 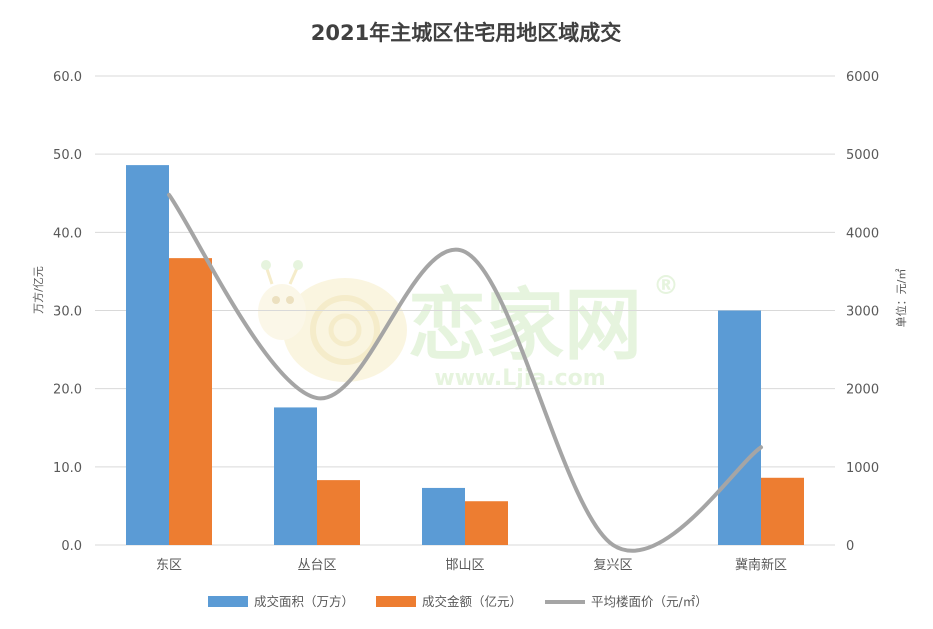 I want to click on x-category-label: 复兴区, so click(x=612, y=565).